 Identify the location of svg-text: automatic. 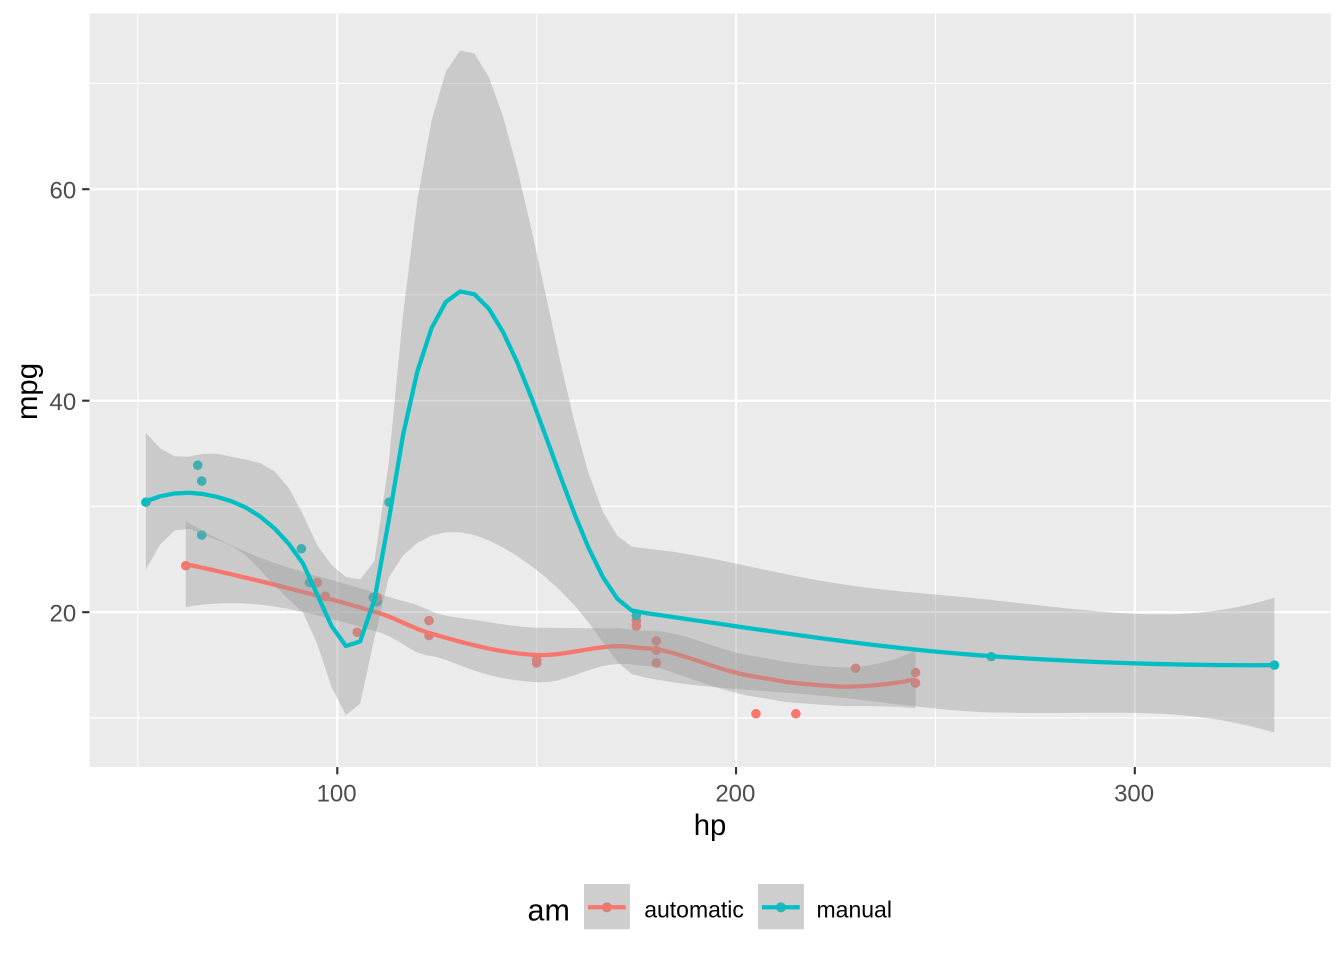
(694, 909).